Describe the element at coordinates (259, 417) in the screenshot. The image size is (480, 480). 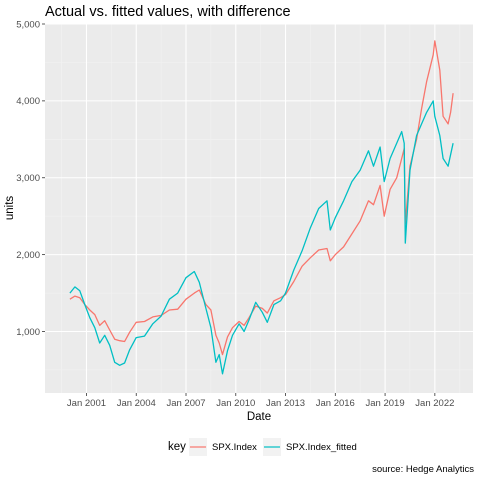
I see `x-axis-title: Date` at that location.